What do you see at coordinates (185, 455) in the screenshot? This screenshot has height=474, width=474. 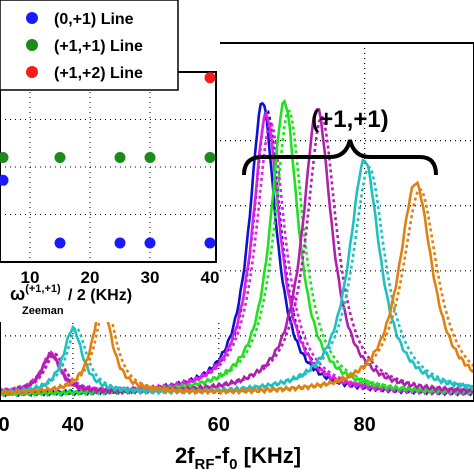 I see `xlabel-main: 2f` at bounding box center [185, 455].